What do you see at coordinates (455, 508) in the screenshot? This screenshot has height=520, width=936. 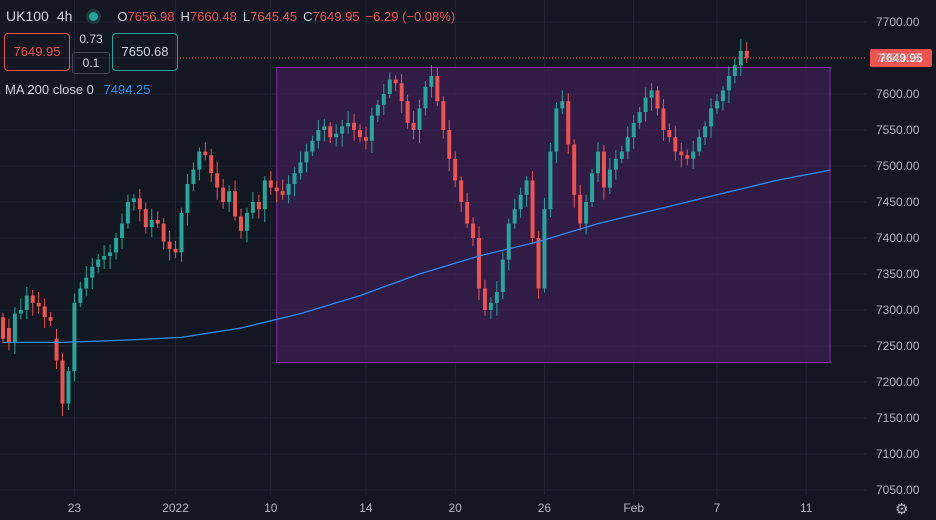 I see `x-tick-label: 20` at bounding box center [455, 508].